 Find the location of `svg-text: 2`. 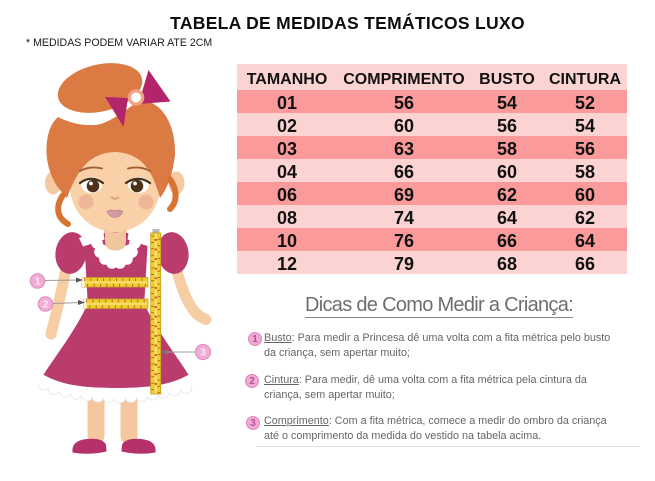

svg-text: 2 is located at coordinates (46, 305).